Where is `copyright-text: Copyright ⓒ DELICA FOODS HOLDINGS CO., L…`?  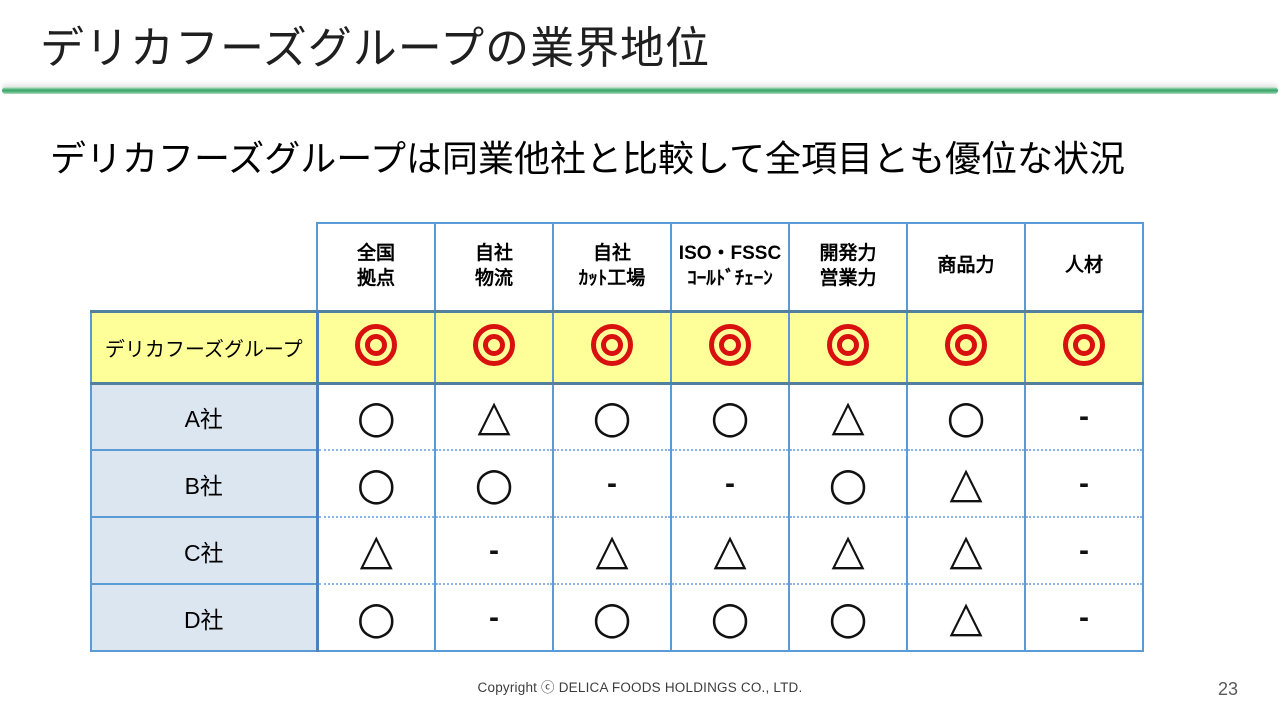
copyright-text: Copyright ⓒ DELICA FOODS HOLDINGS CO., L… is located at coordinates (640, 687).